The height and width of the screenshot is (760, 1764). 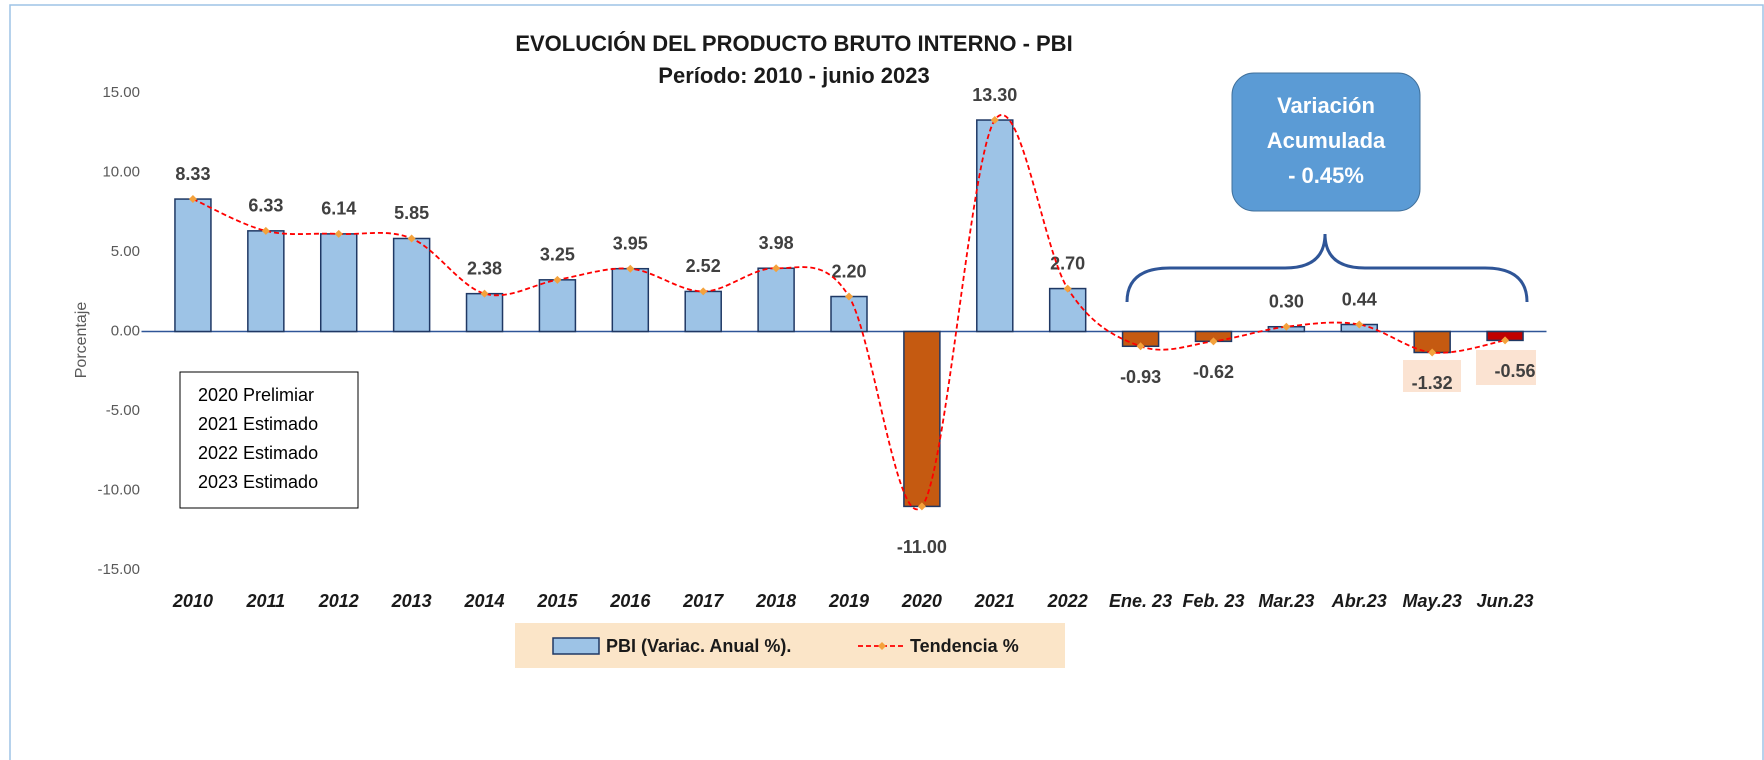 I want to click on x-tick-label: May.23, so click(x=1431, y=601).